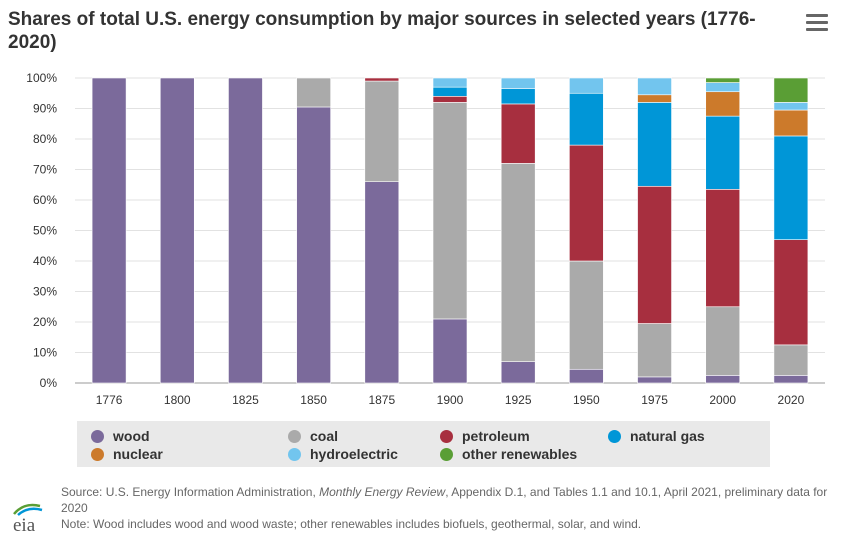 This screenshot has height=540, width=850. I want to click on x-tick-label: 1776, so click(109, 400).